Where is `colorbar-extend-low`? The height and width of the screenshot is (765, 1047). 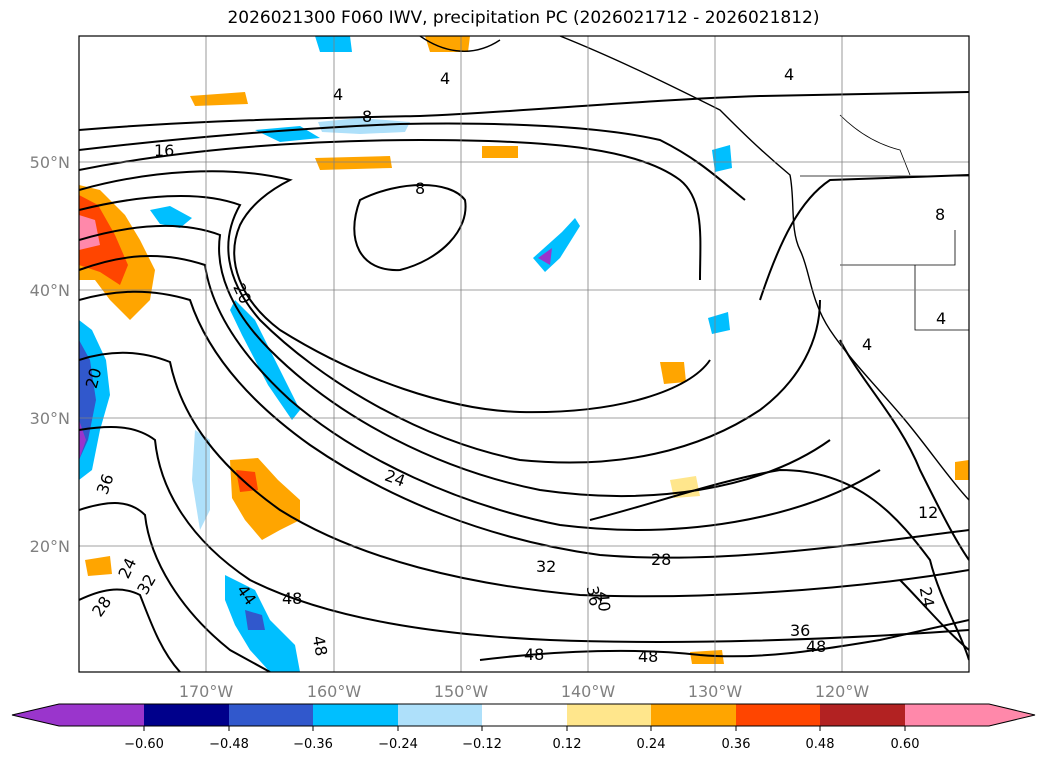 colorbar-extend-low is located at coordinates (35, 715).